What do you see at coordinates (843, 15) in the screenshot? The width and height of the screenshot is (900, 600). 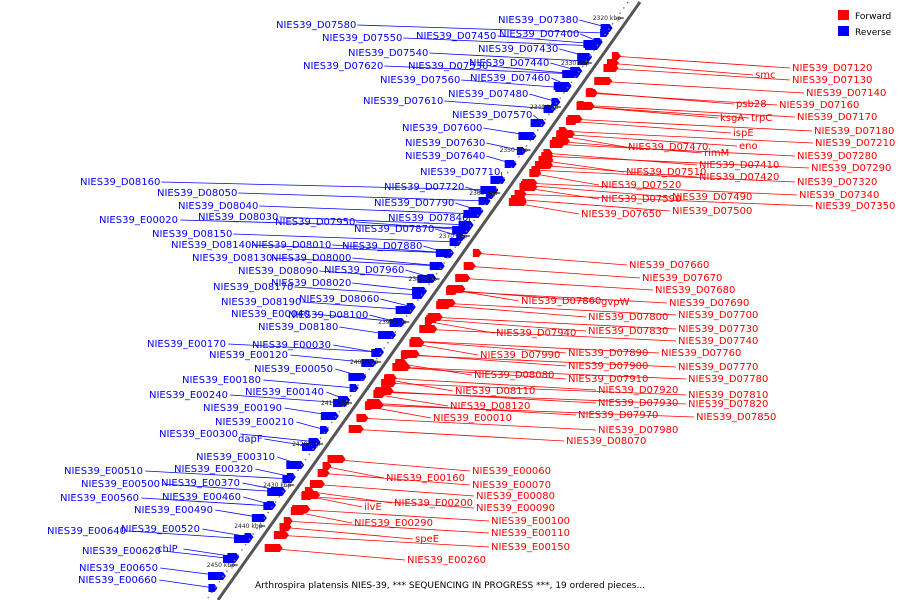 I see `legend-swatch-forward` at bounding box center [843, 15].